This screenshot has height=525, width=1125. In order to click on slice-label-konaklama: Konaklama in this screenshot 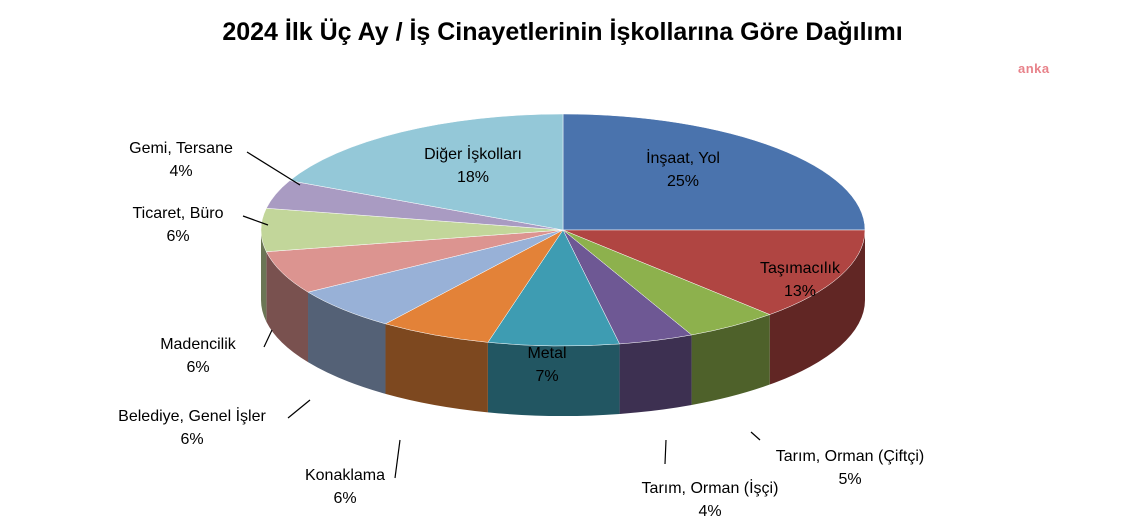, I will do `click(345, 475)`.